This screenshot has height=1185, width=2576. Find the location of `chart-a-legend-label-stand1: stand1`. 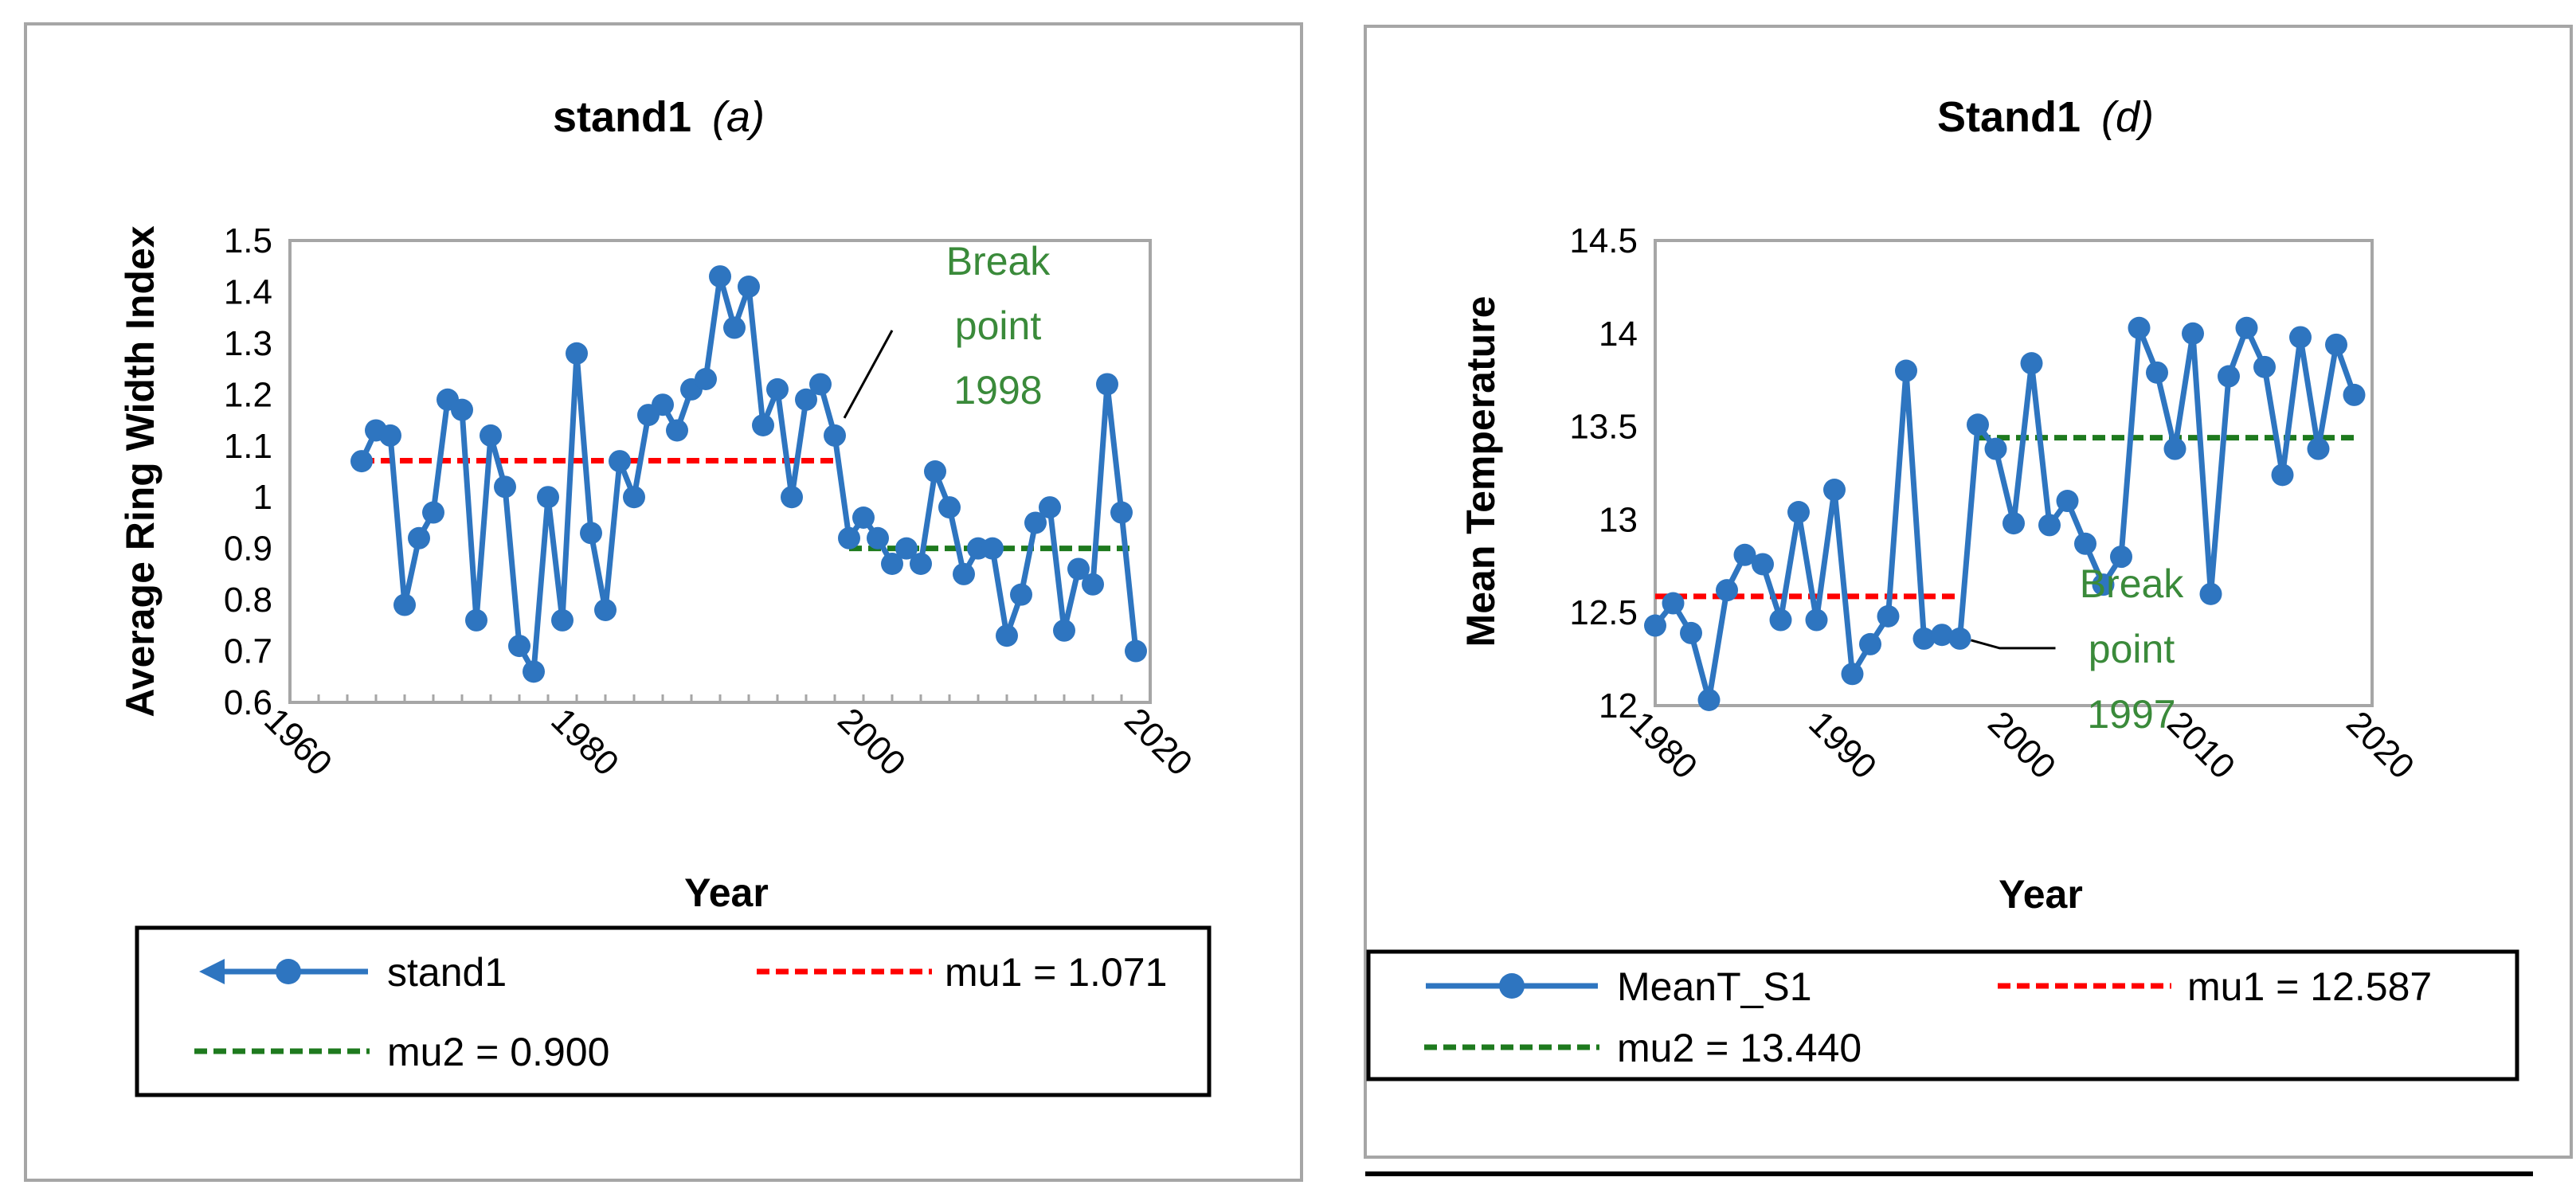

chart-a-legend-label-stand1: stand1 is located at coordinates (447, 972).